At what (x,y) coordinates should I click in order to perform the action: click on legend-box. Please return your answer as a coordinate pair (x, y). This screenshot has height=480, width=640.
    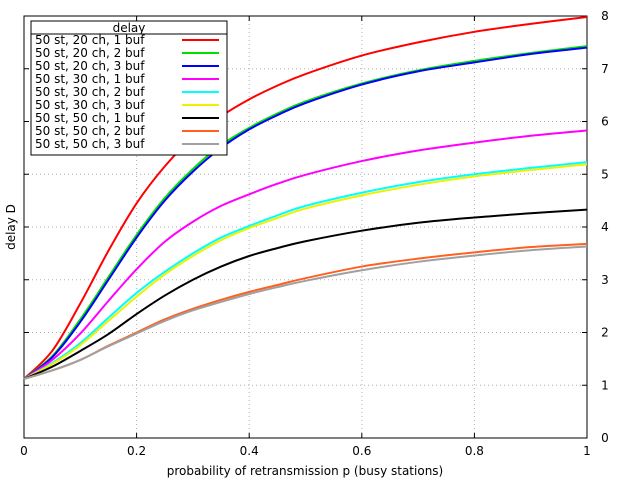
    Looking at the image, I should click on (129, 88).